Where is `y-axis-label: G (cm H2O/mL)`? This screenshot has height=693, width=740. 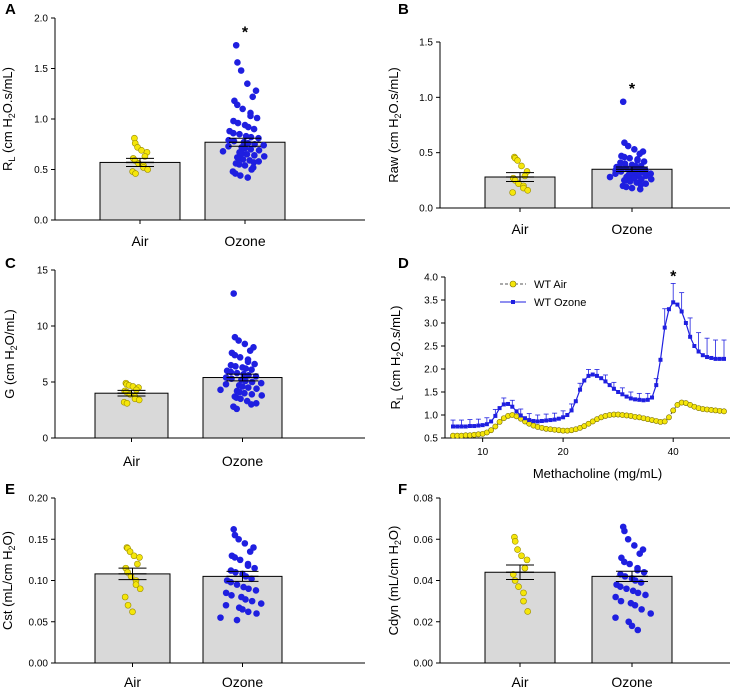 y-axis-label: G (cm H2O/mL) is located at coordinates (10, 354).